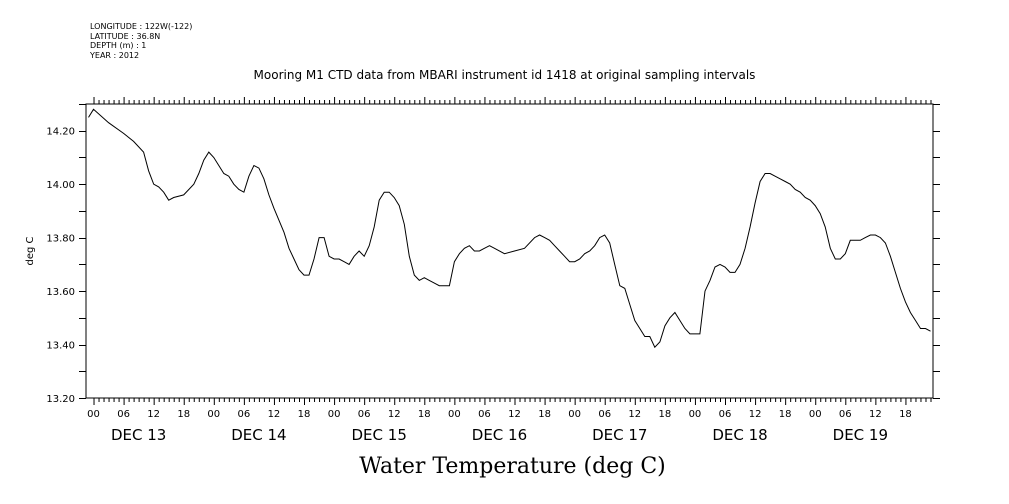 The height and width of the screenshot is (504, 1009). Describe the element at coordinates (138, 435) in the screenshot. I see `day-label: DEC 13` at that location.